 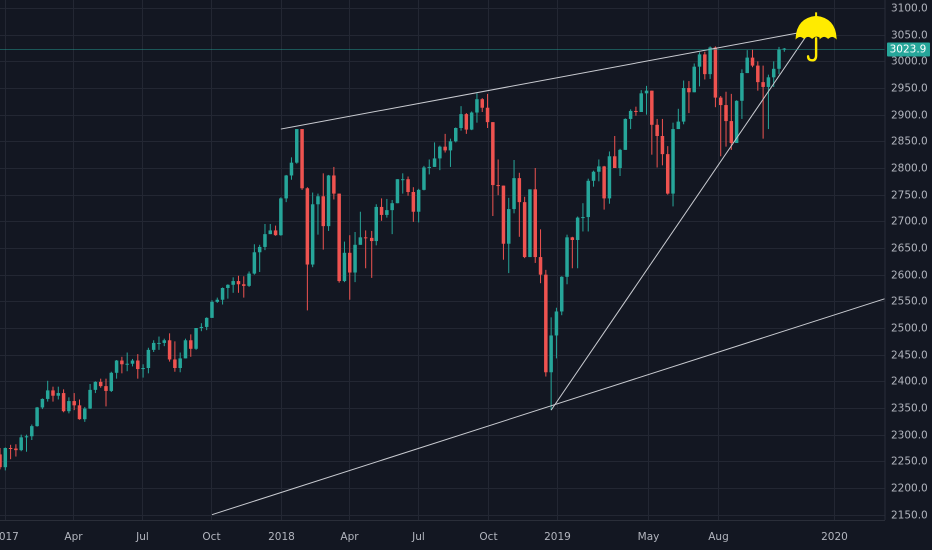 I want to click on last-price-badge: 3023.9, so click(x=908, y=49).